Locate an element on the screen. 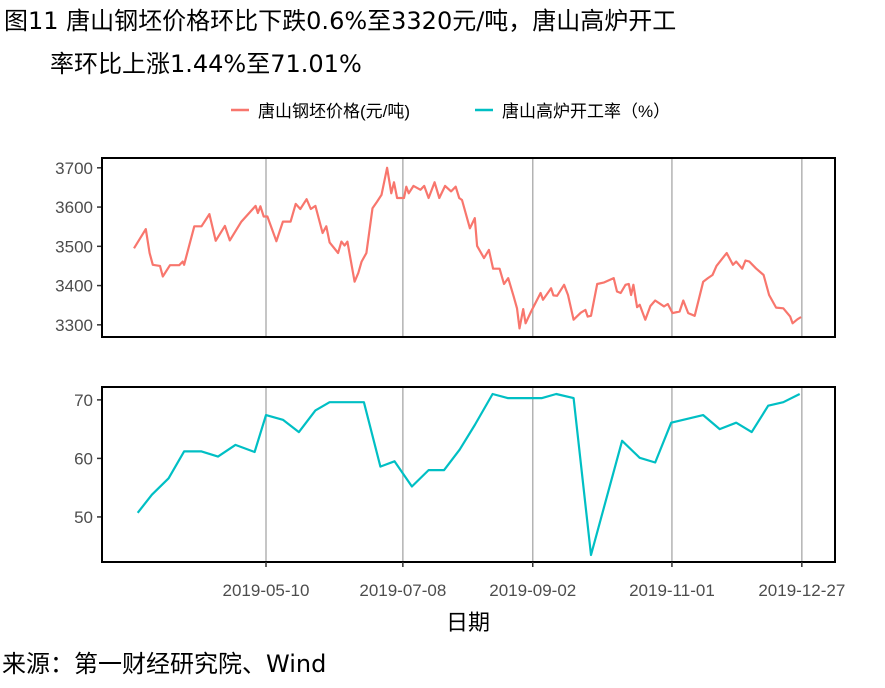 Image resolution: width=885 pixels, height=688 pixels. chart-title-line-2: 率环比上涨1.44%至71.01% is located at coordinates (206, 64).